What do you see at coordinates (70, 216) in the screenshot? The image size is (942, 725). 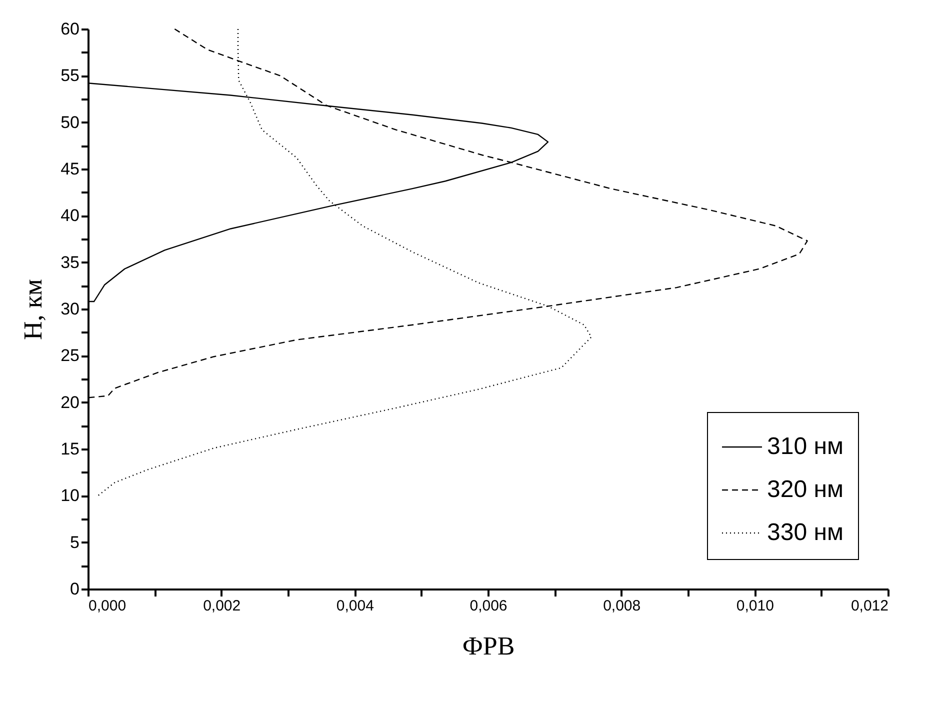 I see `y-tick-label: 40` at bounding box center [70, 216].